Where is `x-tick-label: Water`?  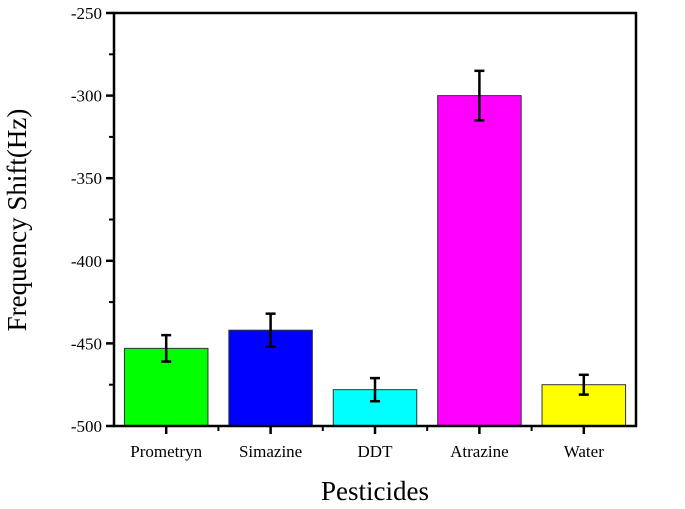
x-tick-label: Water is located at coordinates (584, 451).